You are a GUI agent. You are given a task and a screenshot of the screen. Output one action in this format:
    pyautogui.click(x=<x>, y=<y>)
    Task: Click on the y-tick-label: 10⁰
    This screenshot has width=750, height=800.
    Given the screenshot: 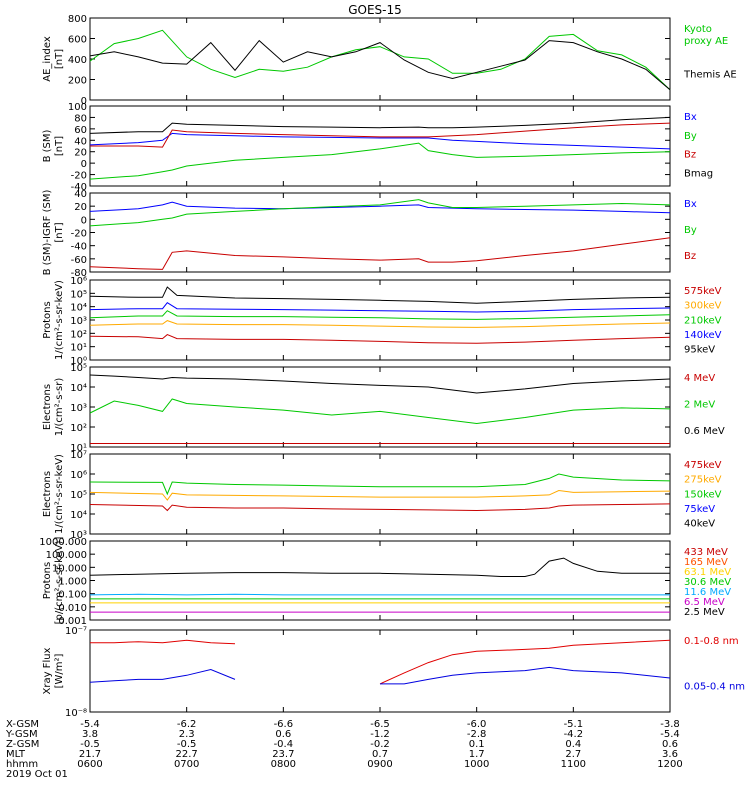 What is the action you would take?
    pyautogui.click(x=78, y=361)
    